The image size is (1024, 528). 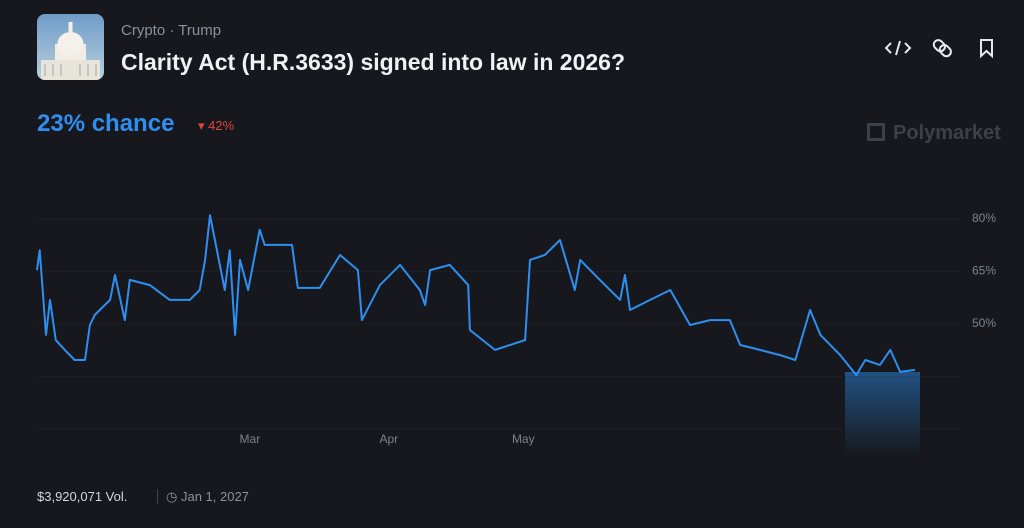 I want to click on y-tick-label: 50%, so click(x=984, y=323).